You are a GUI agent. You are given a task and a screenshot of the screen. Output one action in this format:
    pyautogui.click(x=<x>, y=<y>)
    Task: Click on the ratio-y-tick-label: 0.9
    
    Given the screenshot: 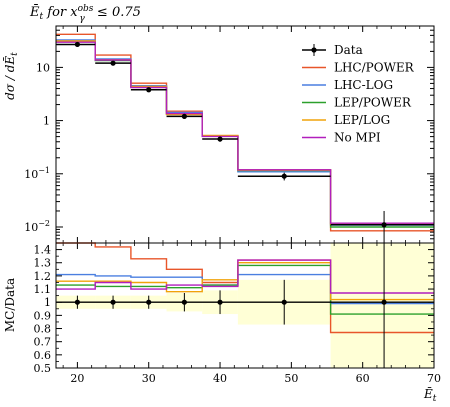 What is the action you would take?
    pyautogui.click(x=43, y=315)
    